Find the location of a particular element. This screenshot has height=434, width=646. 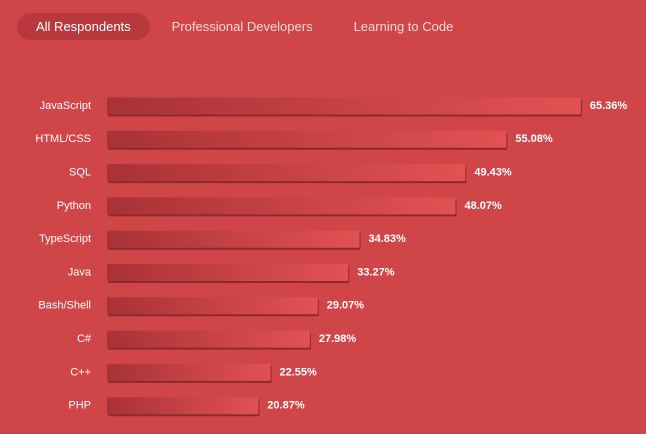

category-label: HTML/CSS is located at coordinates (63, 139).